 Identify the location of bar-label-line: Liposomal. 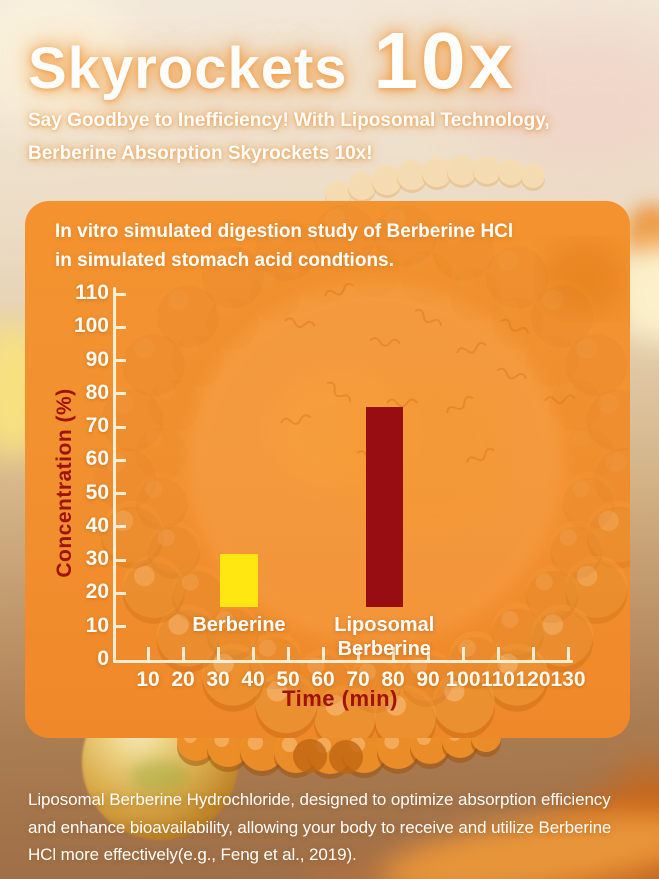
(384, 625).